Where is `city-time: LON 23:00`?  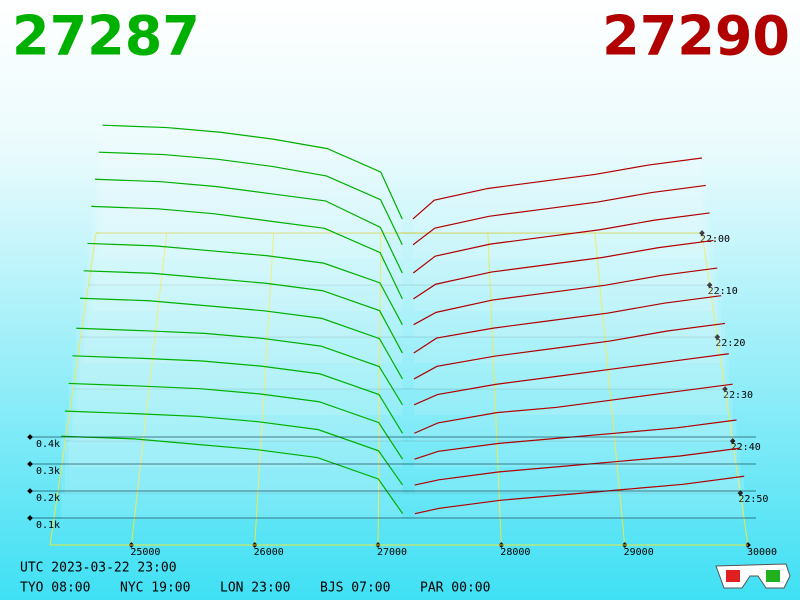 city-time: LON 23:00 is located at coordinates (255, 588).